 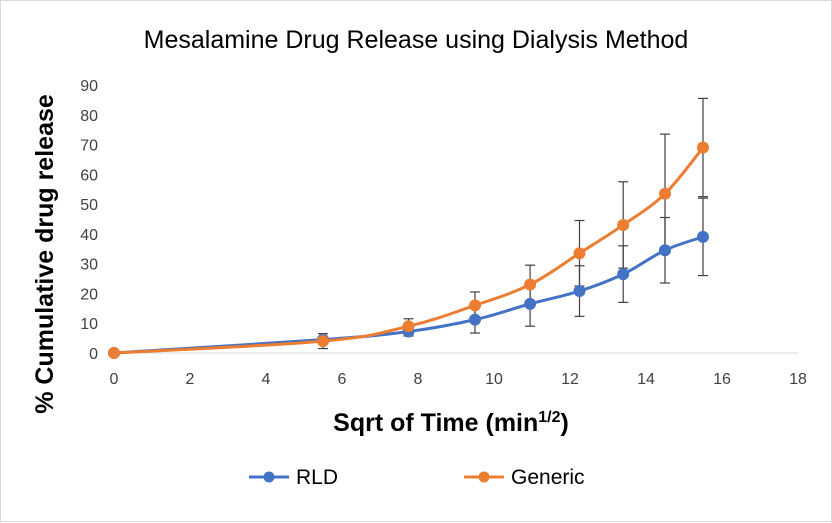 I want to click on y-tick-label: 90, so click(x=89, y=86).